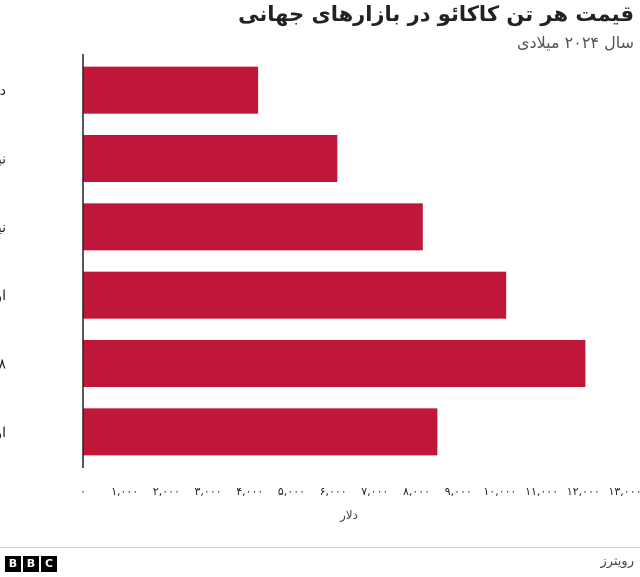  What do you see at coordinates (583, 491) in the screenshot?
I see `x-tick-label: ۱۲,۰۰۰` at bounding box center [583, 491].